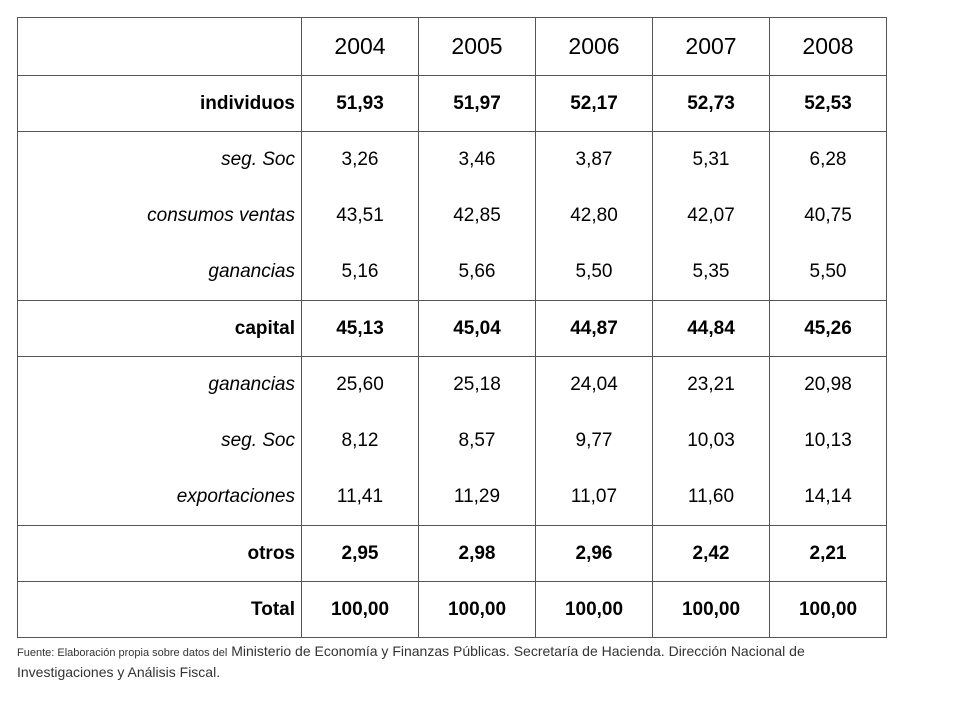 This screenshot has height=720, width=960. I want to click on value-cell: 14,14, so click(828, 497).